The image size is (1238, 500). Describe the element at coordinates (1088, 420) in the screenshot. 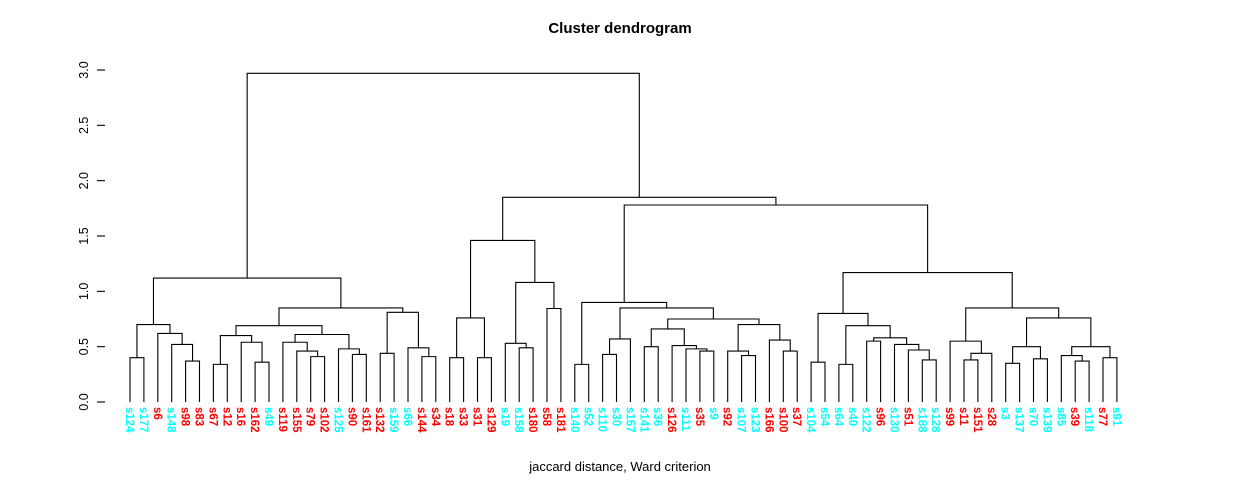

I see `leaf-label: s118` at that location.